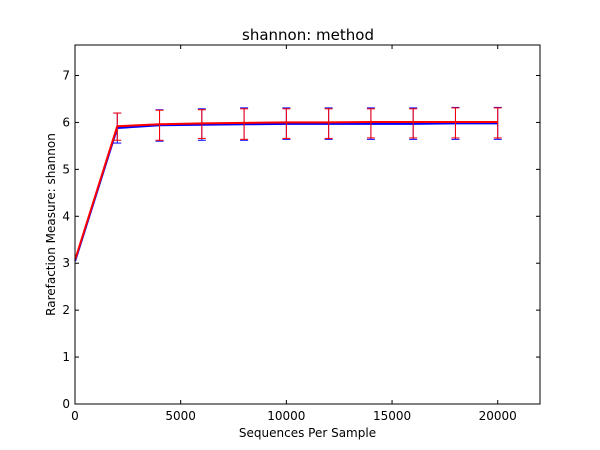  I want to click on y-tick-label-0: 0, so click(66, 404).